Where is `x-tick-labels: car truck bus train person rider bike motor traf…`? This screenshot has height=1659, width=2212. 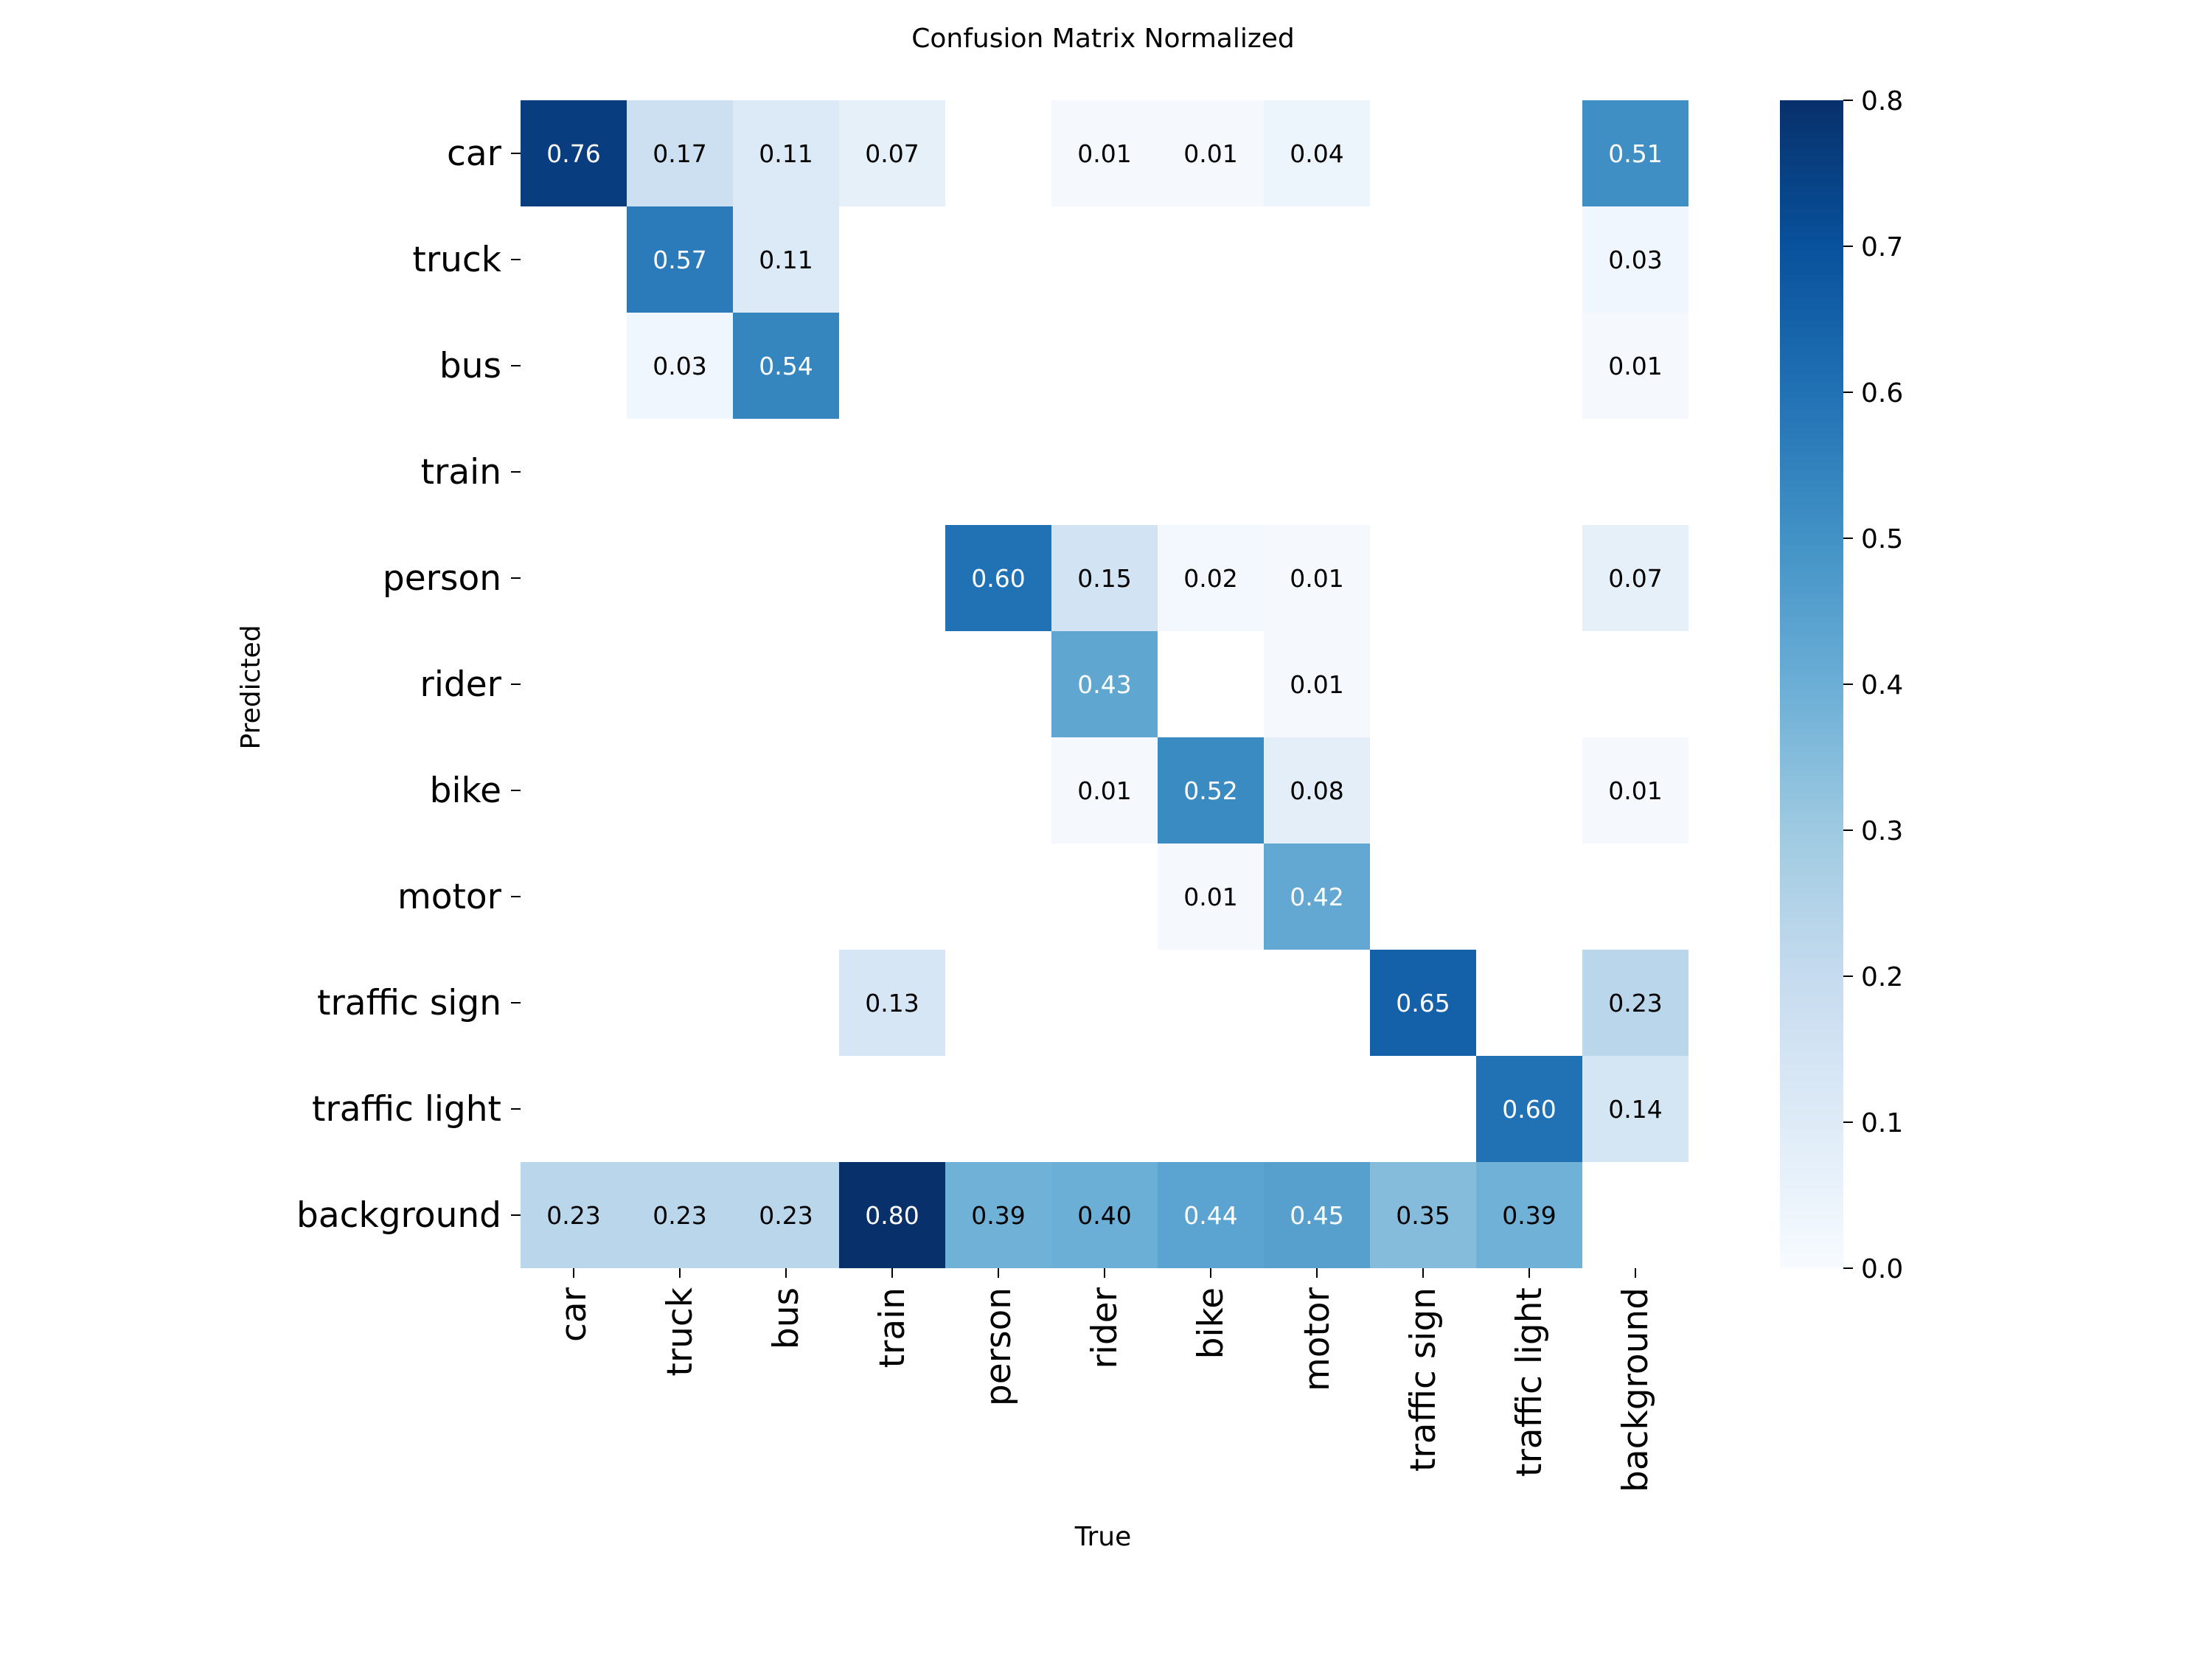 x-tick-labels: car truck bus train person rider bike motor traf… is located at coordinates (1105, 1380).